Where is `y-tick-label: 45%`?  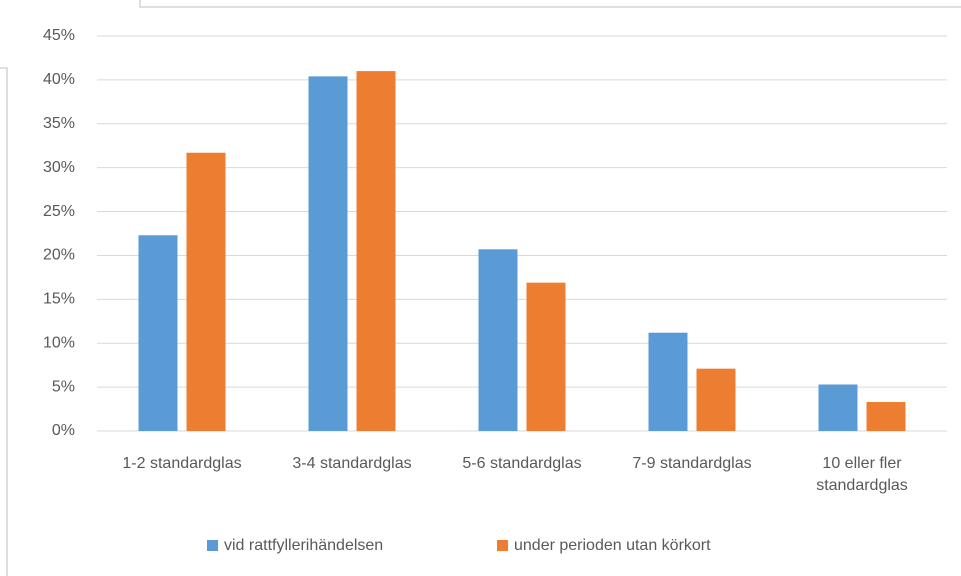
y-tick-label: 45% is located at coordinates (59, 35).